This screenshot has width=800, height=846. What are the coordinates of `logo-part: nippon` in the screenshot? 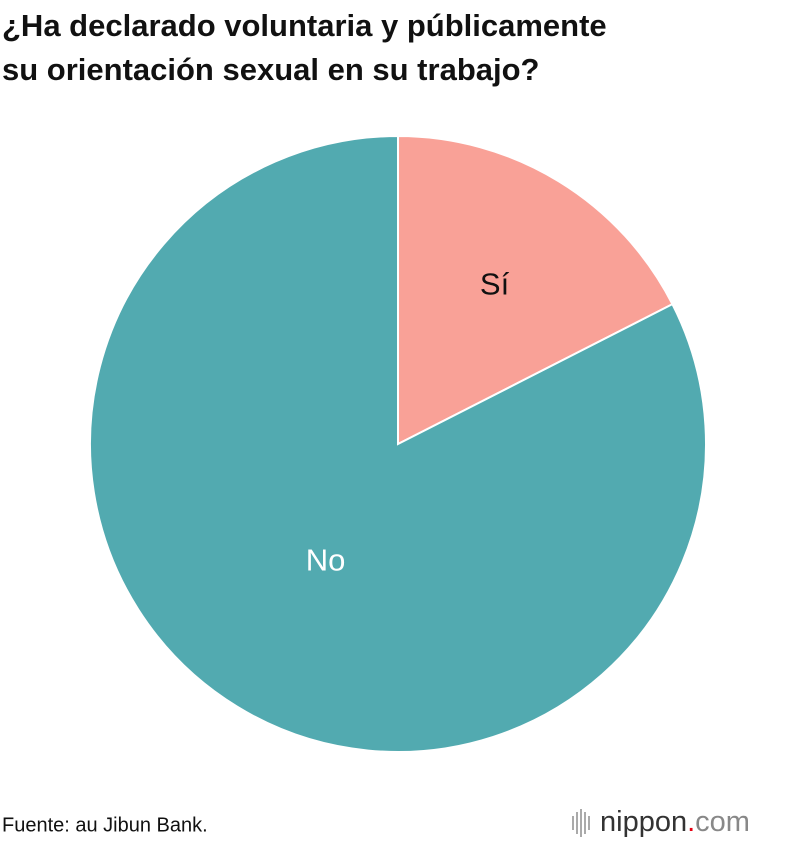 It's located at (643, 822).